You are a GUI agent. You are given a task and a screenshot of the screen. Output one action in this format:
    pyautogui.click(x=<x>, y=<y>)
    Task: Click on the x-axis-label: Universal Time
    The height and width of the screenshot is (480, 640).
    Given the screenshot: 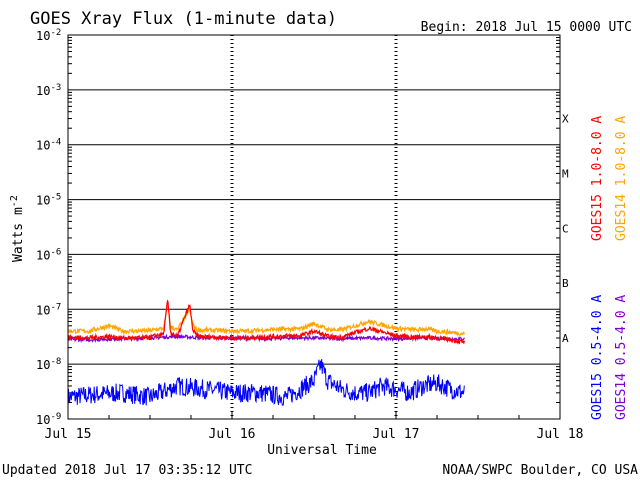 What is the action you would take?
    pyautogui.click(x=322, y=450)
    